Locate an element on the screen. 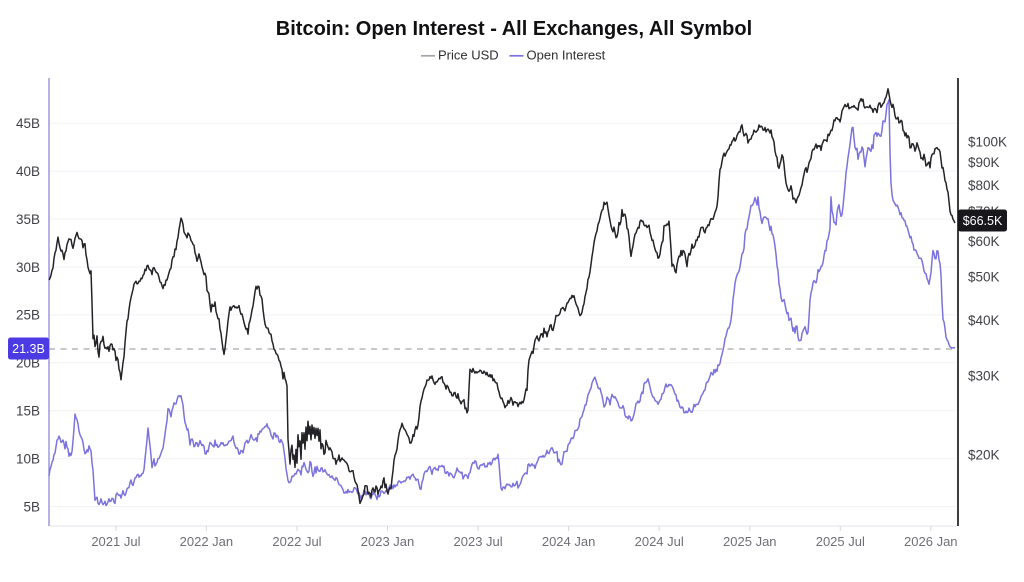 This screenshot has height=582, width=1024. svg-text: 2022 Jul is located at coordinates (296, 541).